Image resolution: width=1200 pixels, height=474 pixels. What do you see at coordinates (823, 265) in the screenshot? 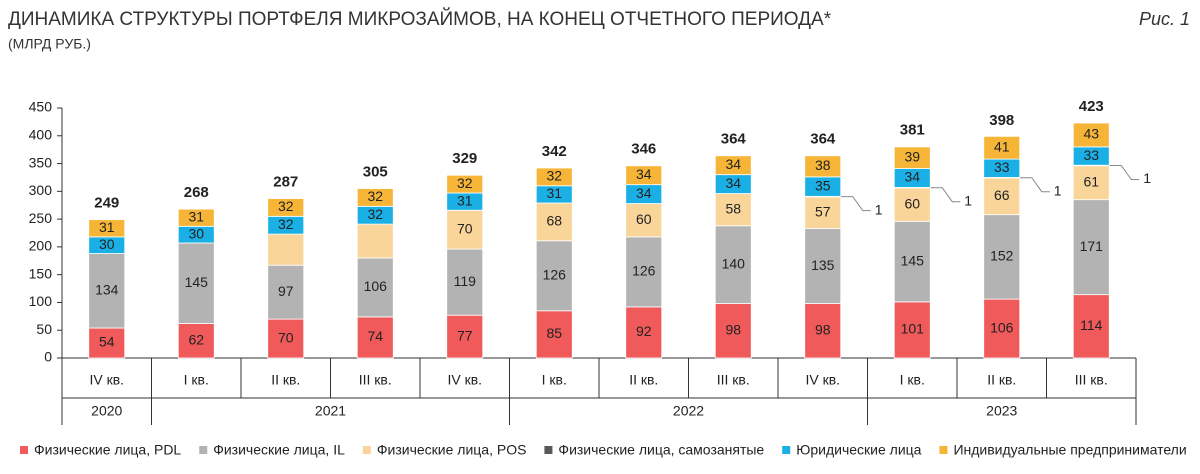
I see `data-label: 135` at bounding box center [823, 265].